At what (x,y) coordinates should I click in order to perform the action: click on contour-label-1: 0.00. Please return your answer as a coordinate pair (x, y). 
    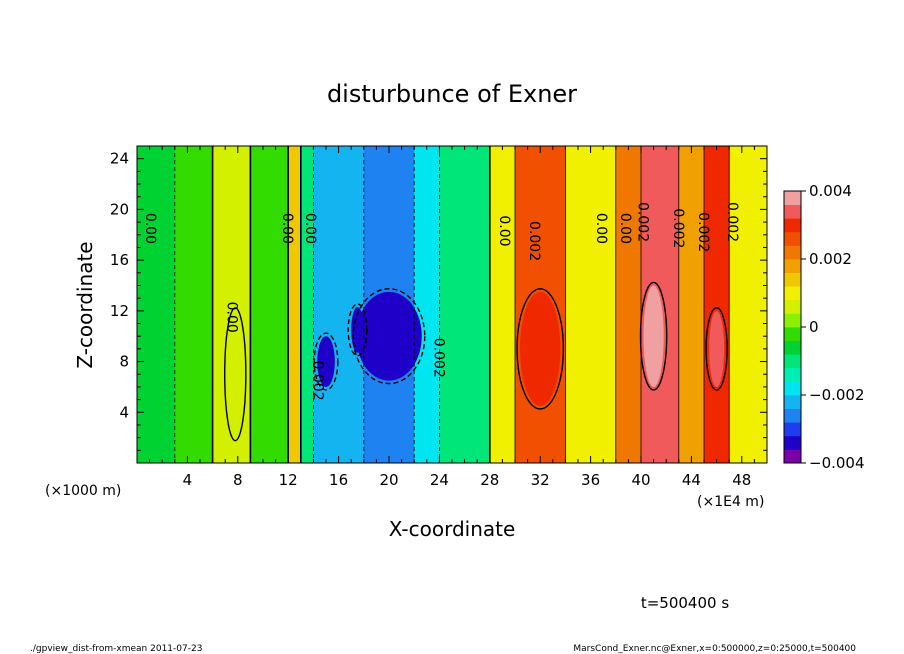
    Looking at the image, I should click on (287, 228).